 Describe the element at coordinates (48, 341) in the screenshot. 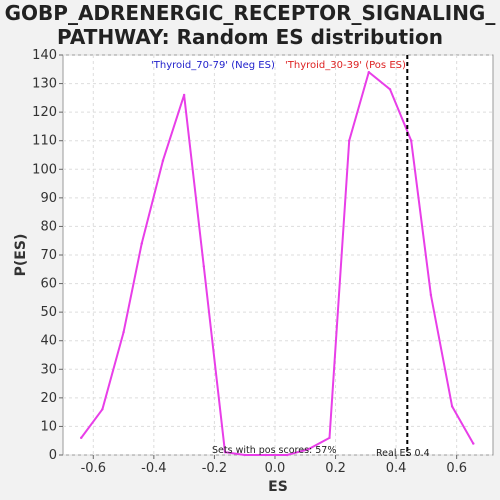

I see `y-tick-label: 40` at that location.